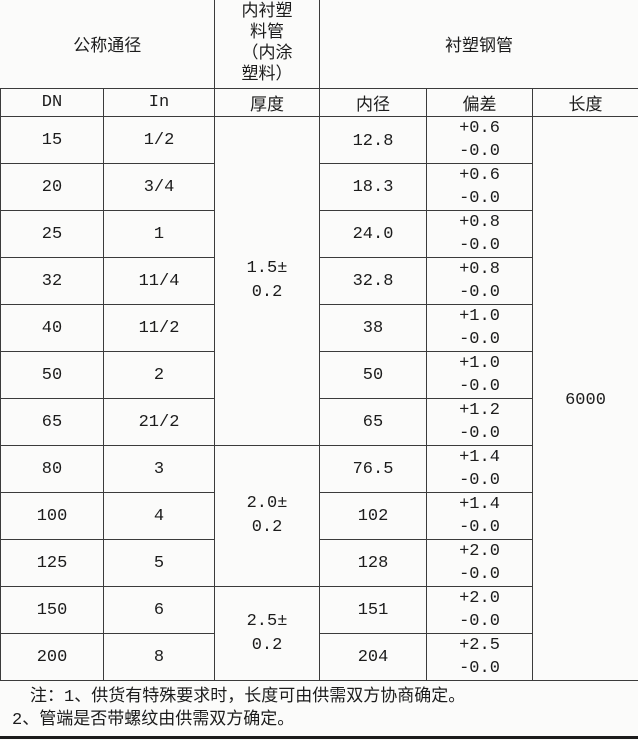 Image resolution: width=638 pixels, height=740 pixels. What do you see at coordinates (52, 610) in the screenshot?
I see `dn-cell: 150` at bounding box center [52, 610].